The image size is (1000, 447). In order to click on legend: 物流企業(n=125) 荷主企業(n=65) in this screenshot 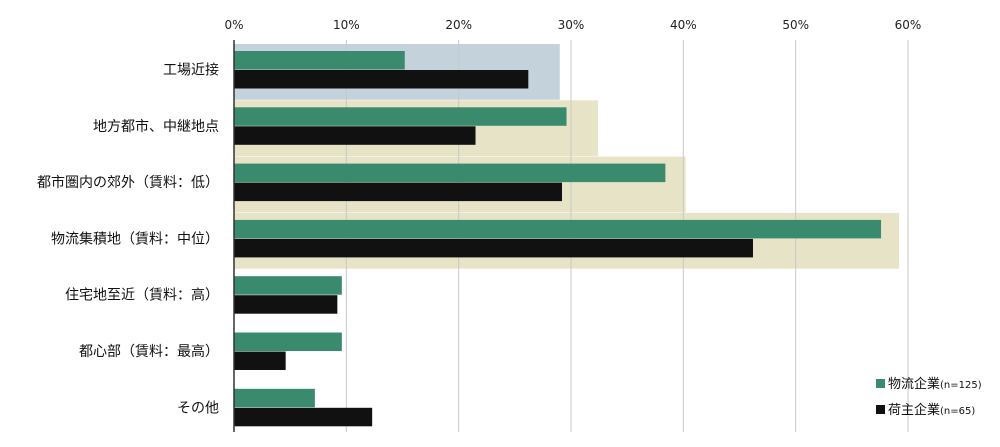, I will do `click(929, 397)`.